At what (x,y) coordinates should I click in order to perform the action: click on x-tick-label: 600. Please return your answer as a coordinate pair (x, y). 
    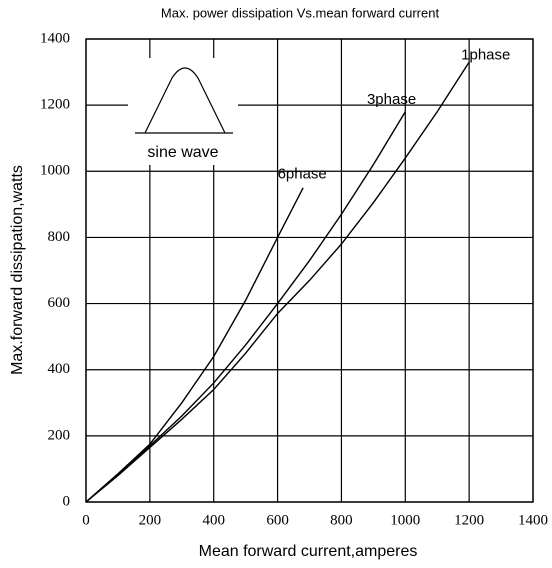
    Looking at the image, I should click on (277, 520).